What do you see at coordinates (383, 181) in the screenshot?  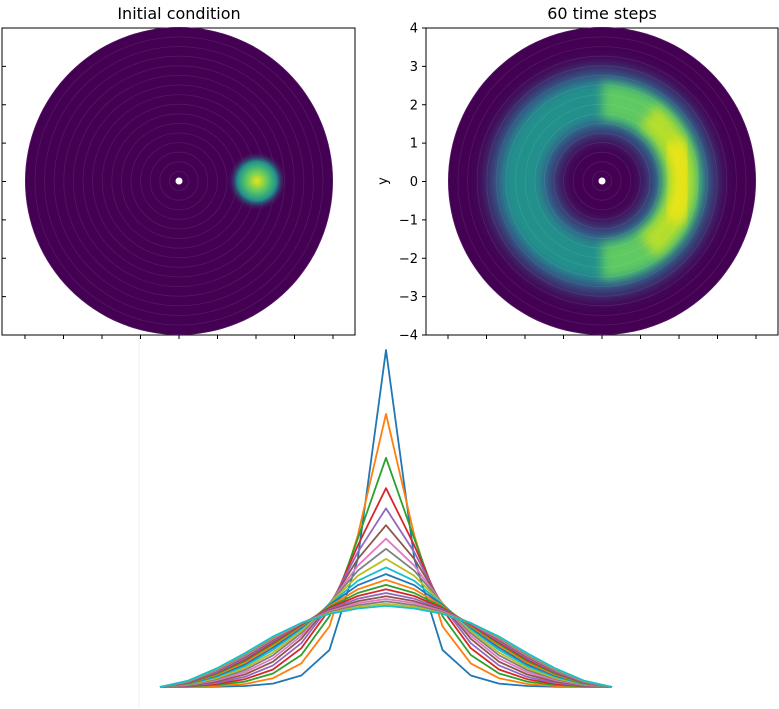 I see `y-axis-label: y` at bounding box center [383, 181].